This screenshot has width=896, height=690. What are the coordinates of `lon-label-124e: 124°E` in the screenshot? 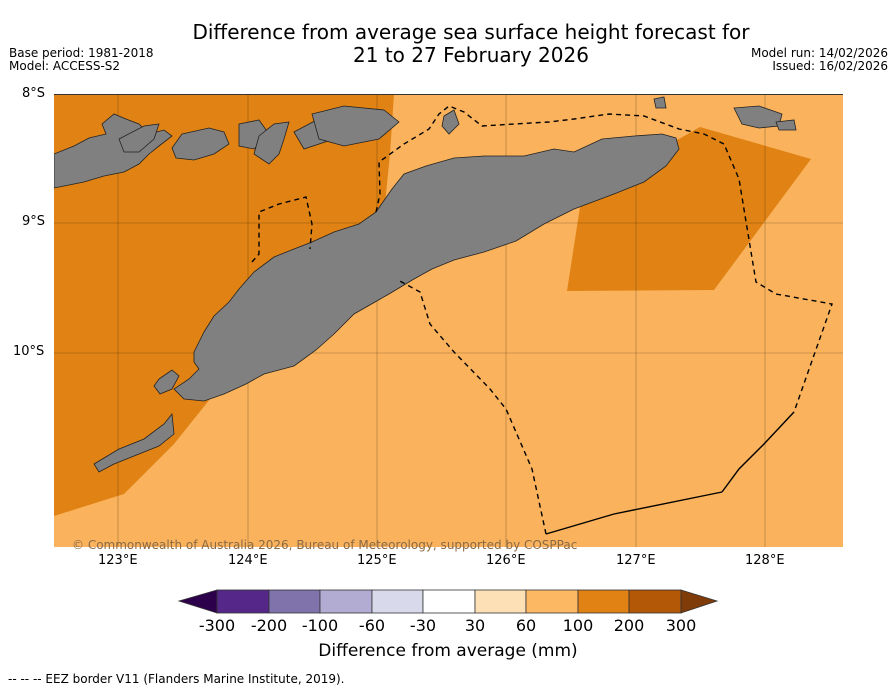 It's located at (248, 560).